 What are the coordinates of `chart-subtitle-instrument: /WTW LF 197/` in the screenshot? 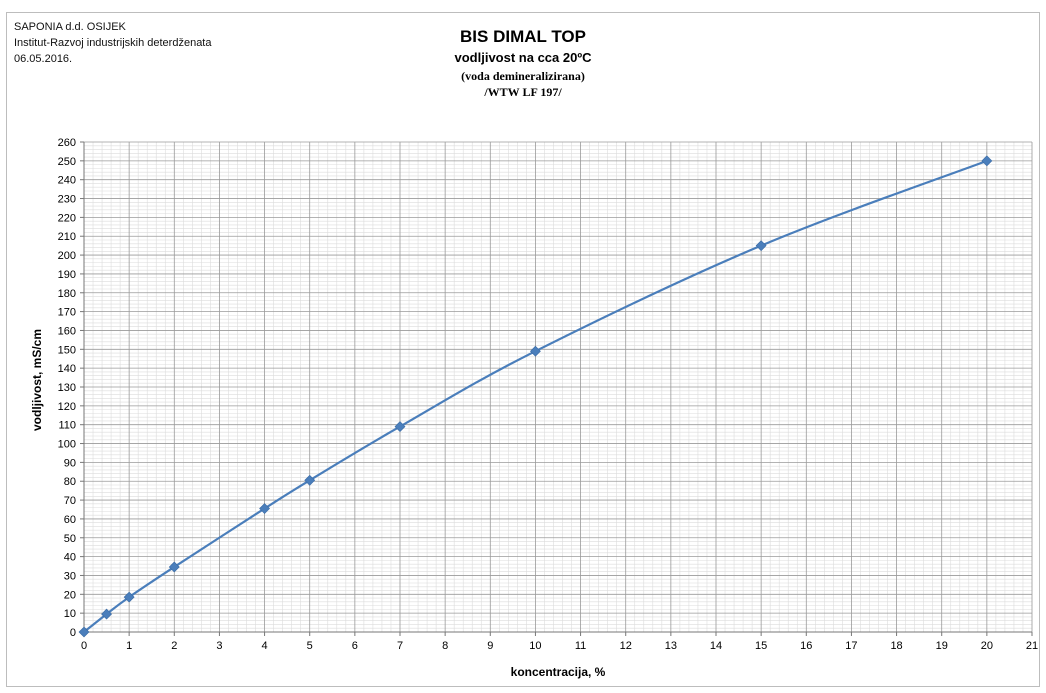 It's located at (523, 92).